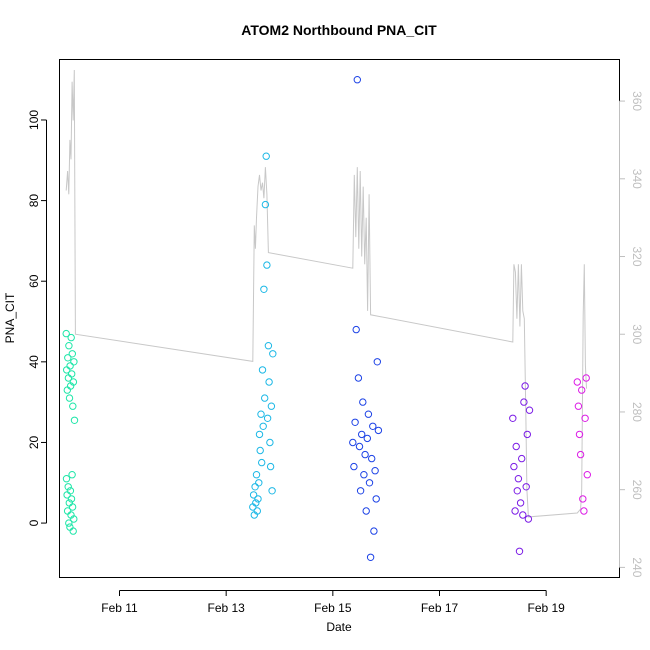  Describe the element at coordinates (637, 101) in the screenshot. I see `y2-tick-label: 360` at that location.